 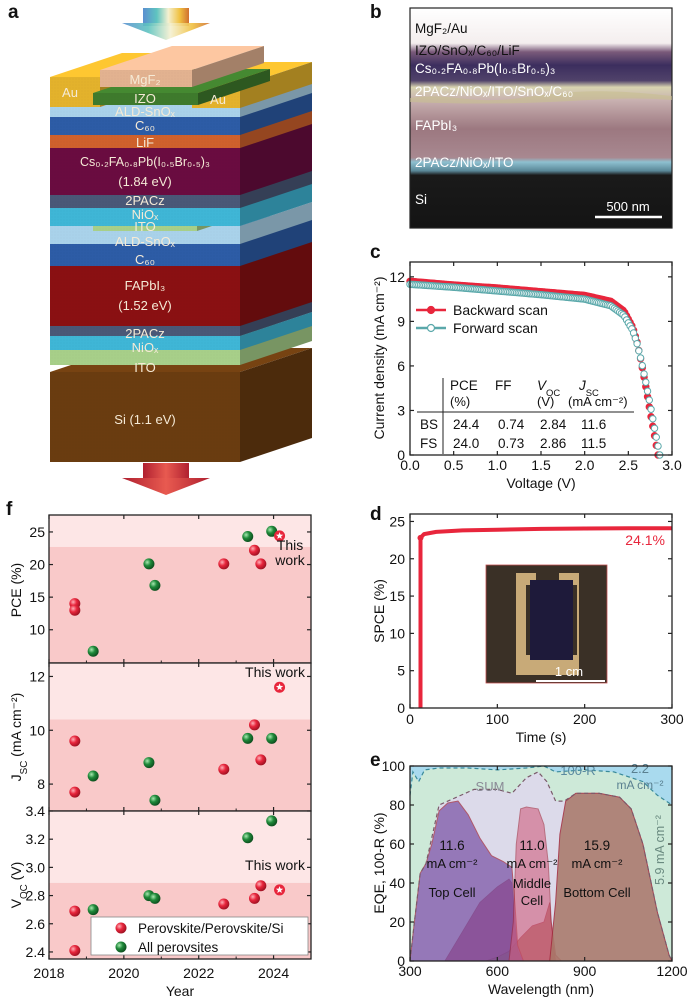 I want to click on y-axis-label-part: PCE, so click(x=16, y=602).